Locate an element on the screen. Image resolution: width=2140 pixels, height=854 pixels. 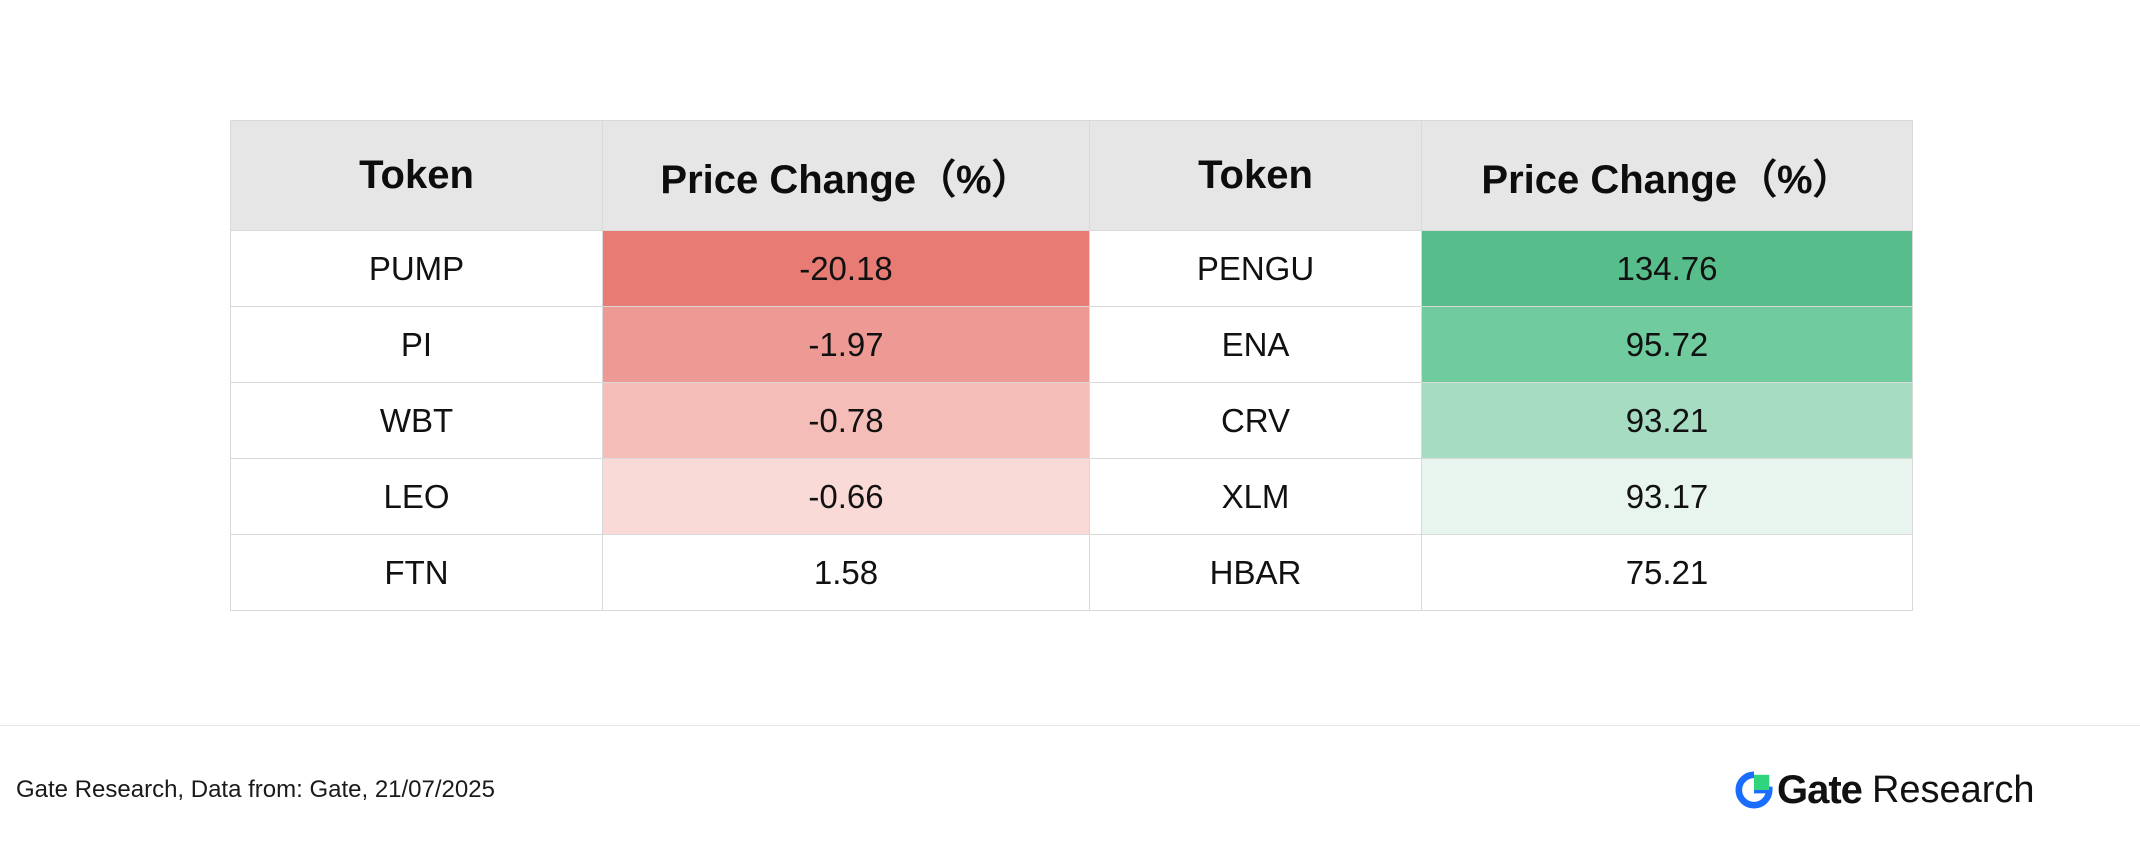
table-row: WBT -0.78 CRV 93.21 is located at coordinates (1071, 420).